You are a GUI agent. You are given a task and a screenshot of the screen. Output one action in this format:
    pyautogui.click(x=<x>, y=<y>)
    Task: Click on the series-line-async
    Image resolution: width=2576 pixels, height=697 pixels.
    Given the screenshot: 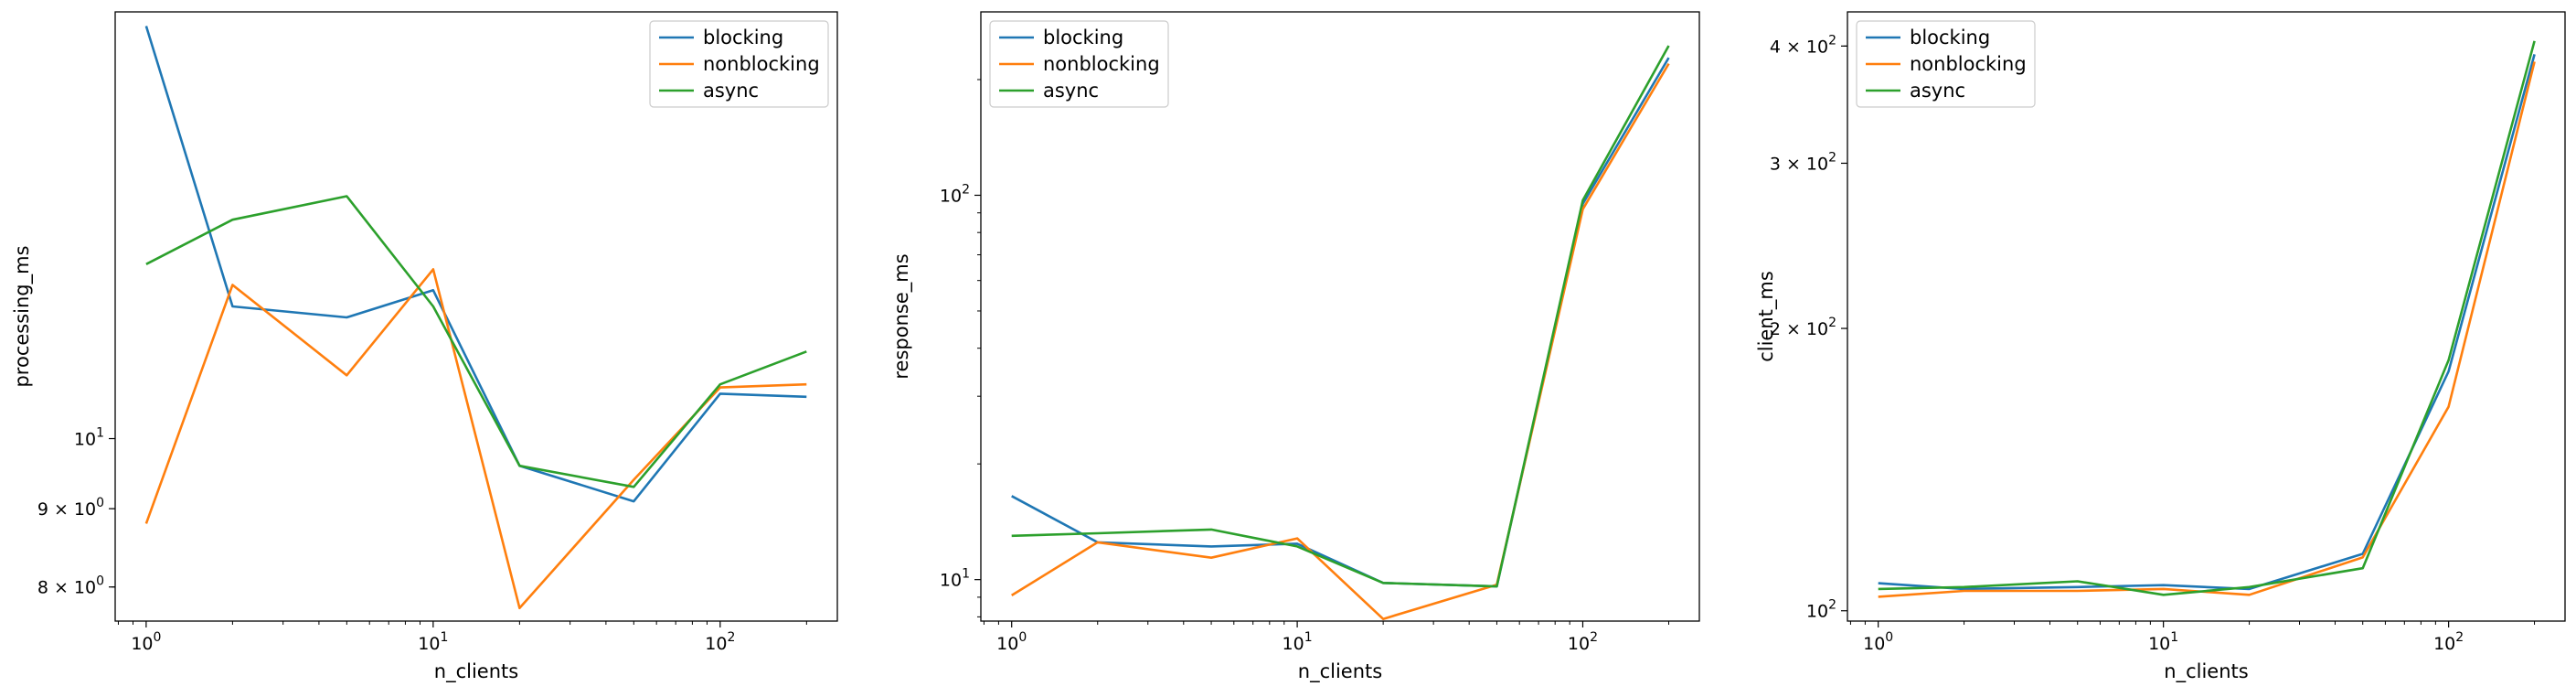 What is the action you would take?
    pyautogui.click(x=476, y=341)
    